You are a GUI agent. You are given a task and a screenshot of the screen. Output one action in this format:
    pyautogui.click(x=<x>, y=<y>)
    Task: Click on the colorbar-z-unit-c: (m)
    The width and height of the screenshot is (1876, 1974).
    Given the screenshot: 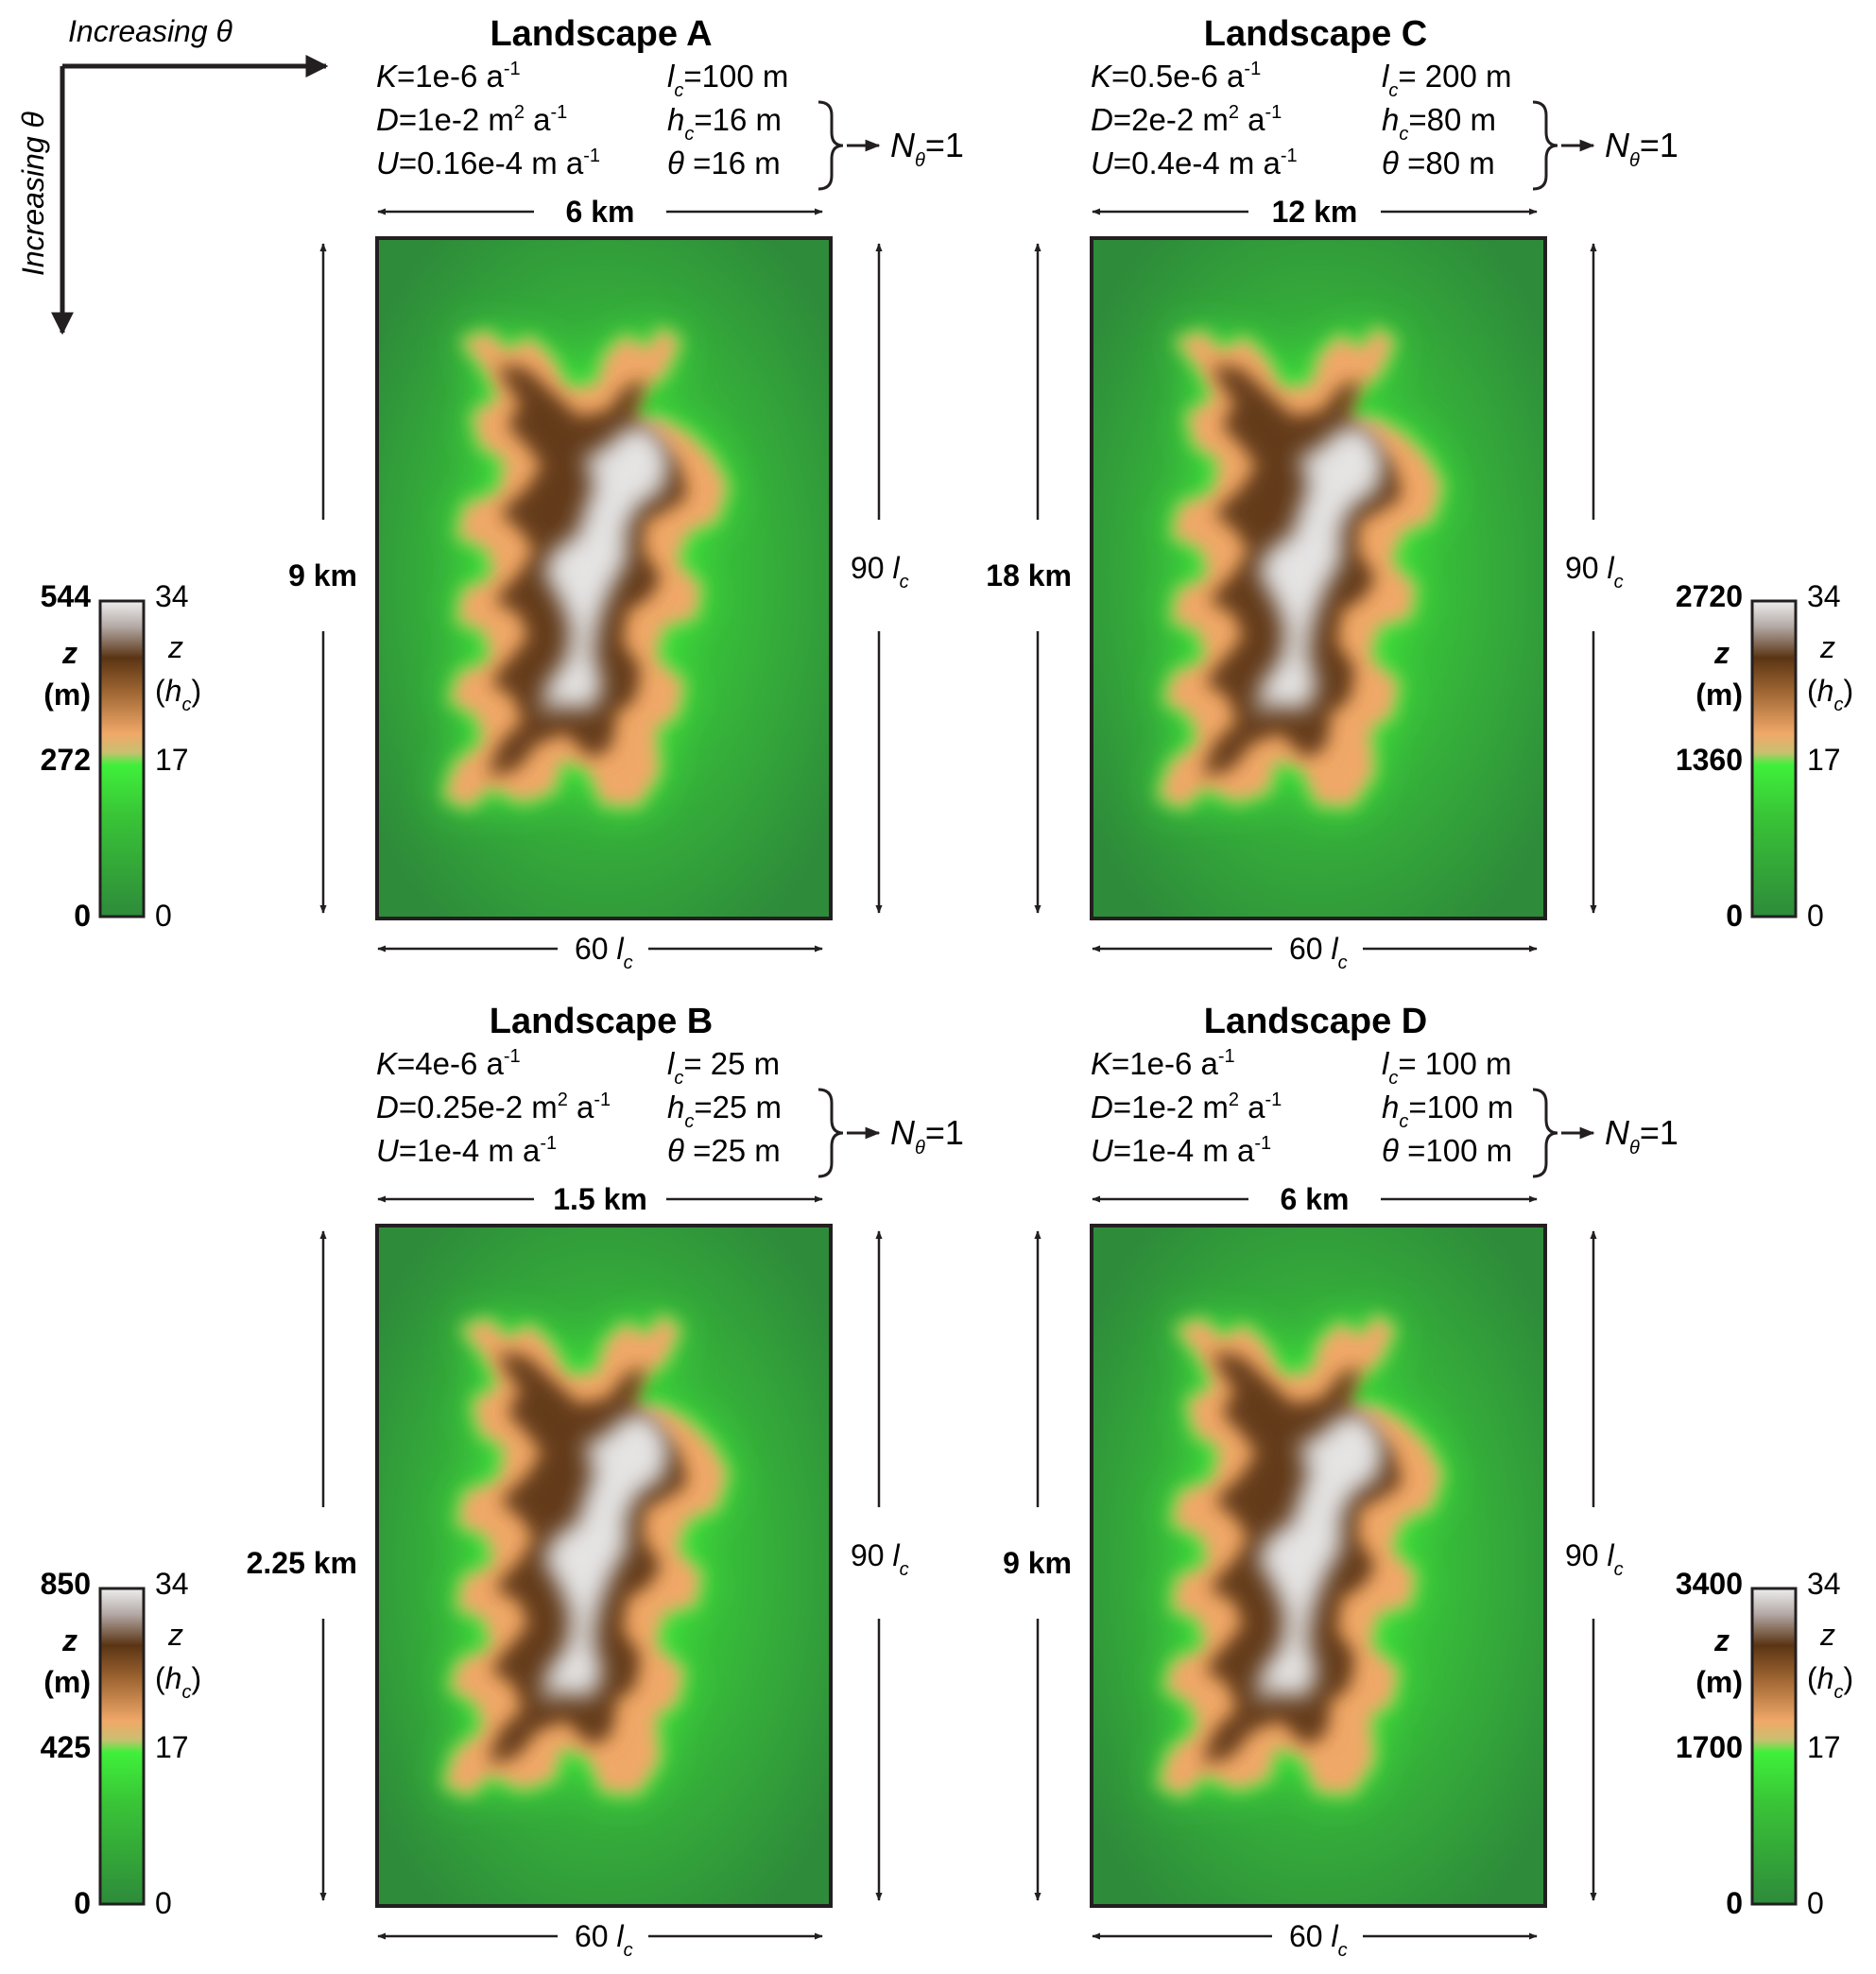 What is the action you would take?
    pyautogui.click(x=1719, y=695)
    